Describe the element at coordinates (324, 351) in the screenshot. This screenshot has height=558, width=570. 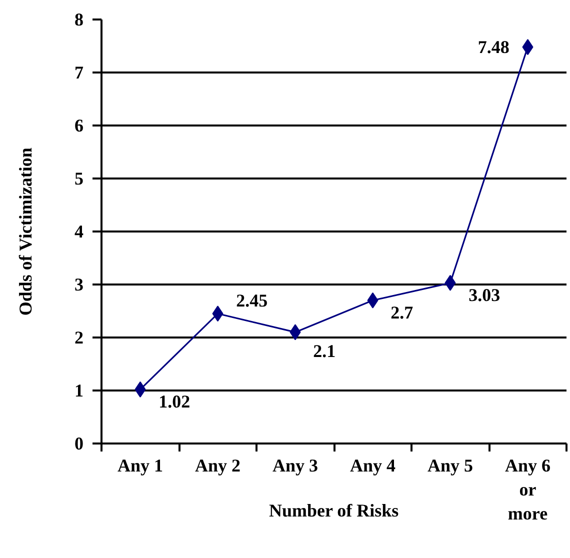
I see `data-label: 2.1` at that location.